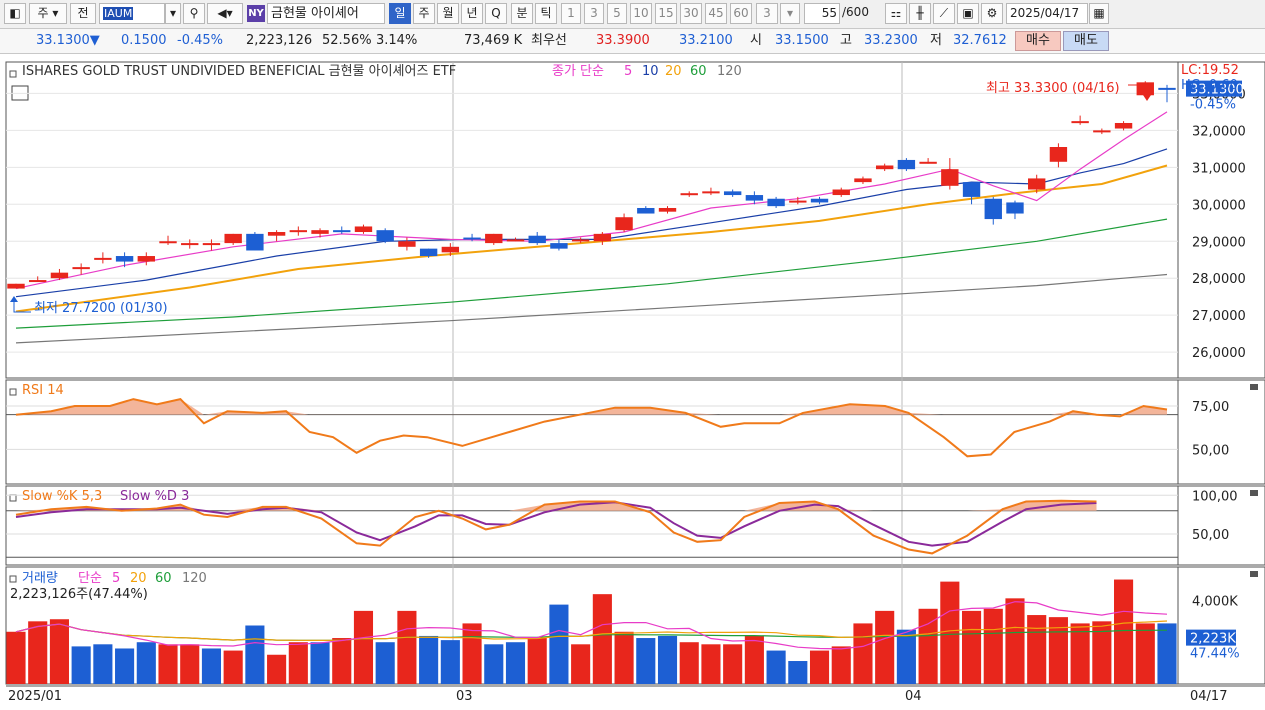 The width and height of the screenshot is (1265, 710). I want to click on price-tick-label: 26,0000, so click(1219, 353).